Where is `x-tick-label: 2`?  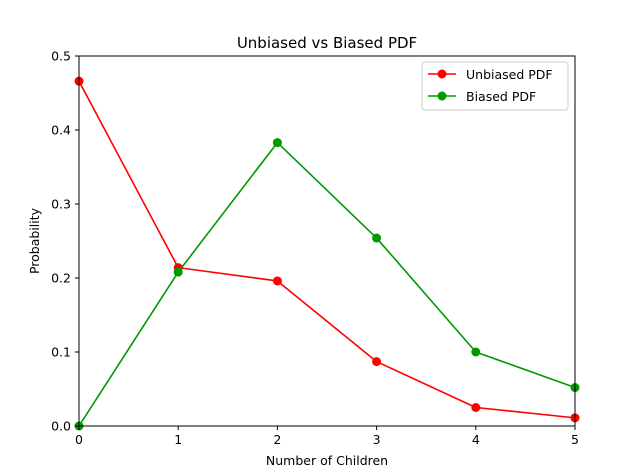 x-tick-label: 2 is located at coordinates (277, 439).